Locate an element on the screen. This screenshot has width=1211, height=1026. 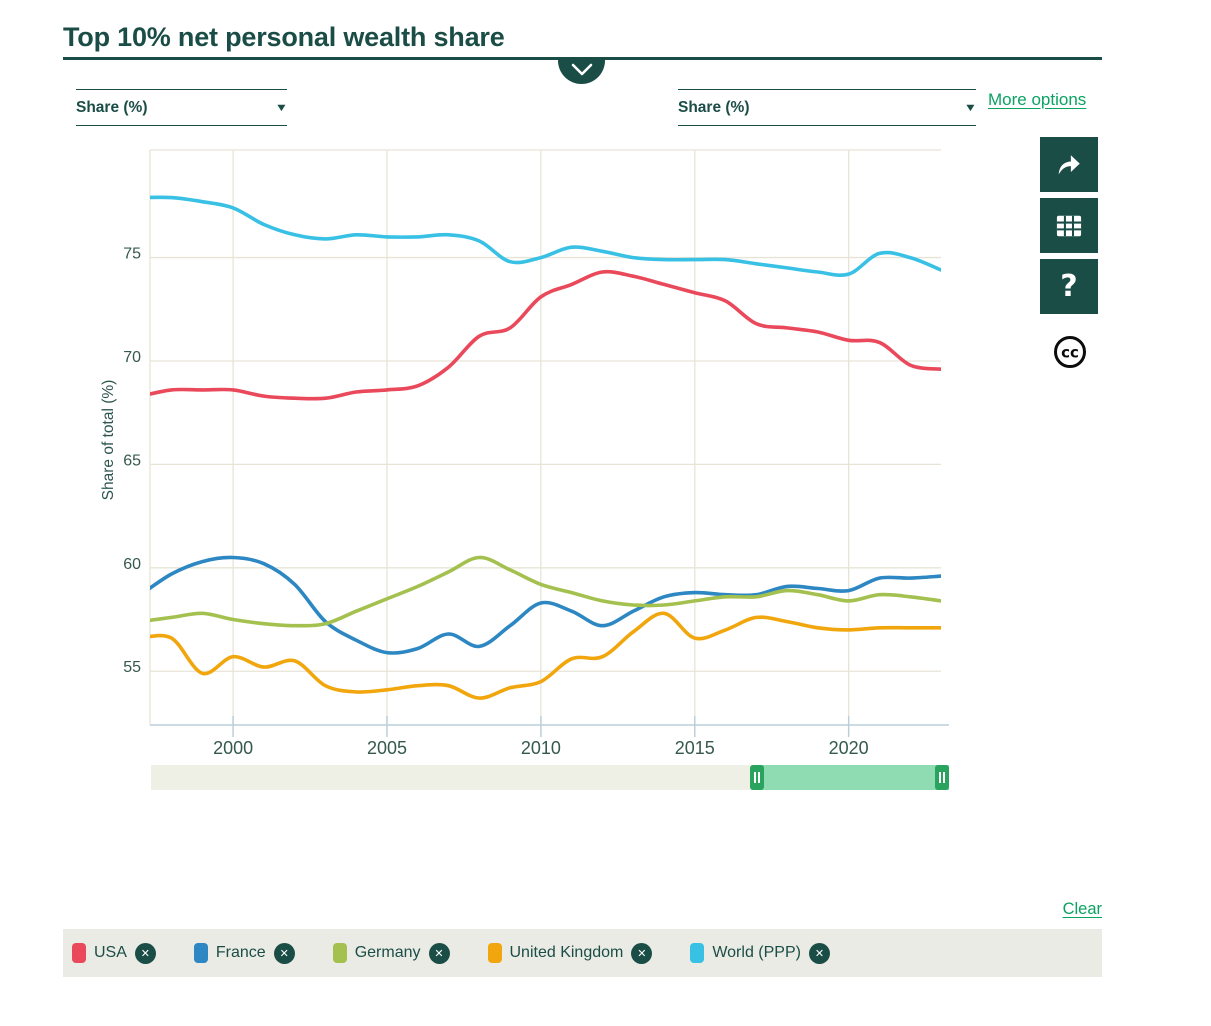
svg-text: cc is located at coordinates (1070, 353).